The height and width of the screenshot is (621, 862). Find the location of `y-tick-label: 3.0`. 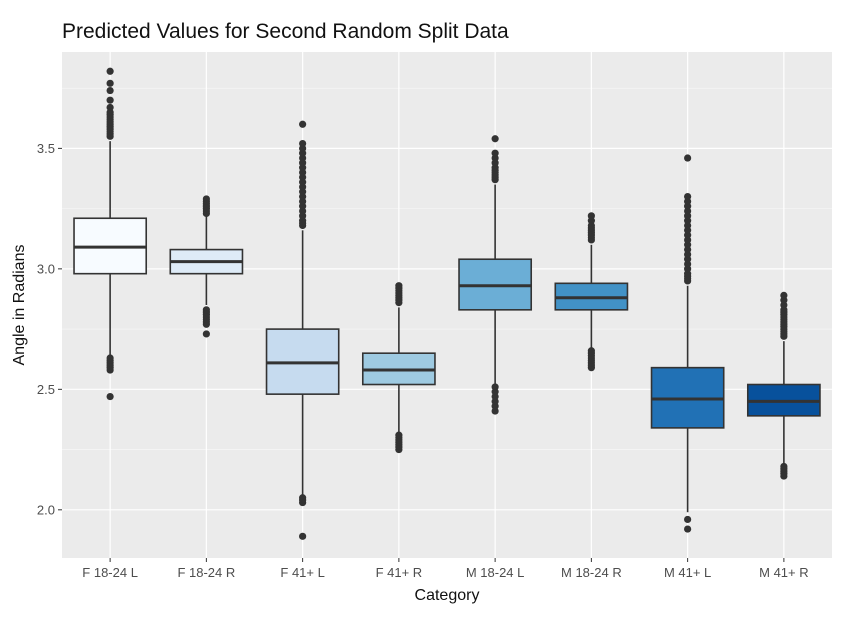

y-tick-label: 3.0 is located at coordinates (46, 268).